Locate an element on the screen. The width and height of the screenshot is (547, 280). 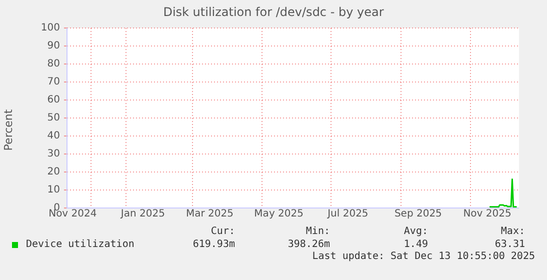
x-tick-label: May 2025 is located at coordinates (279, 214).